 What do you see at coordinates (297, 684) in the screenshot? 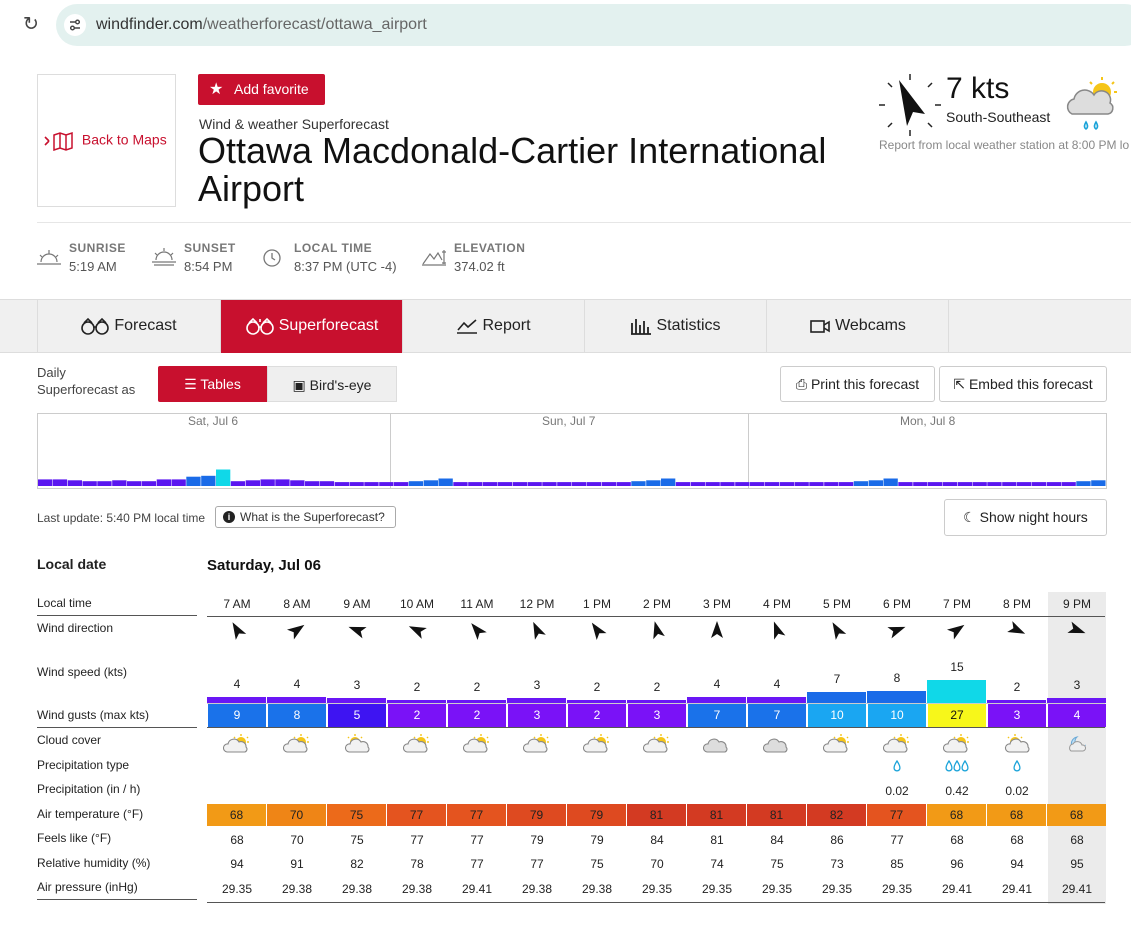
I see `wind-speed-value: 4` at bounding box center [297, 684].